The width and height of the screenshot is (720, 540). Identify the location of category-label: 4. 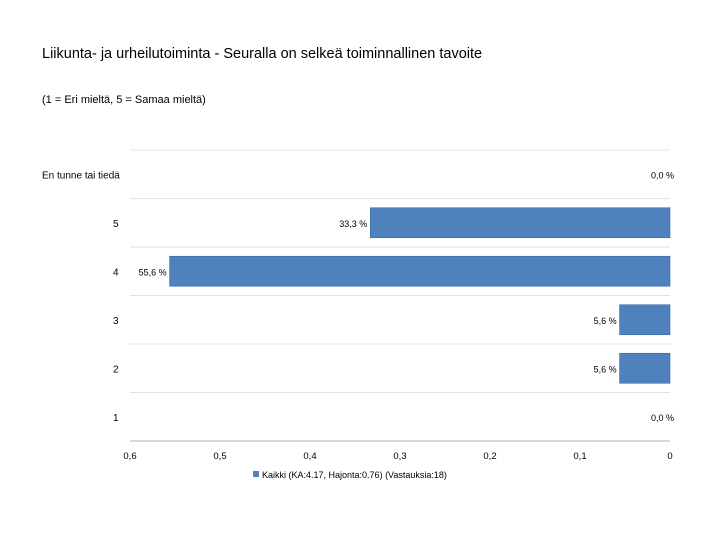
(116, 272).